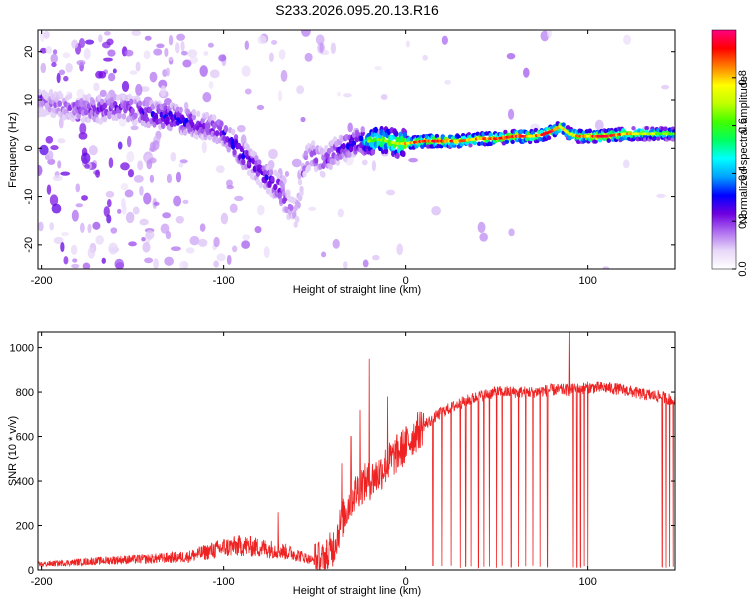  I want to click on spectrogram-y-tick-label: -20, so click(29, 245).